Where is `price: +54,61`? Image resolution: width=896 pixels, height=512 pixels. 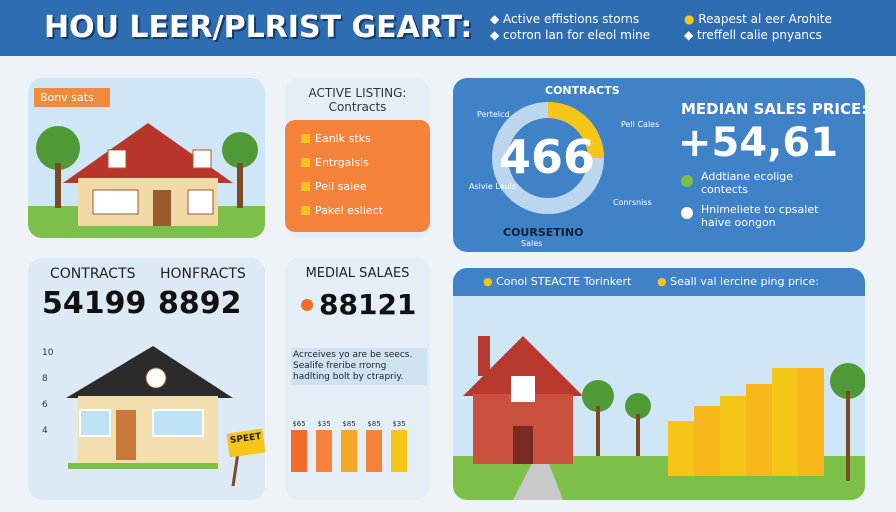
price: +54,61 is located at coordinates (758, 143).